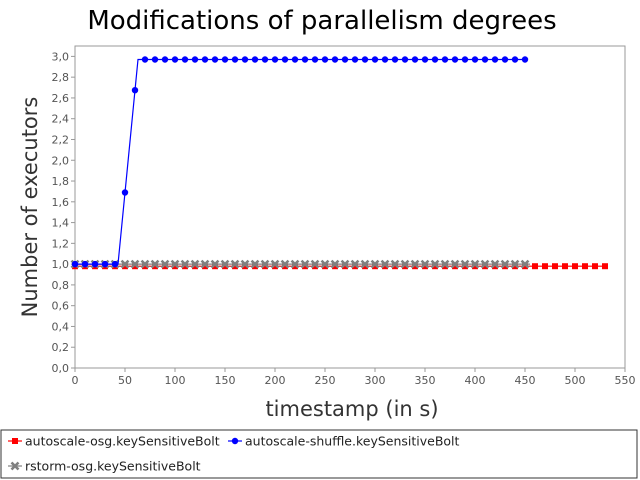  What do you see at coordinates (61, 181) in the screenshot?
I see `y-tick-label: 1,8` at bounding box center [61, 181].